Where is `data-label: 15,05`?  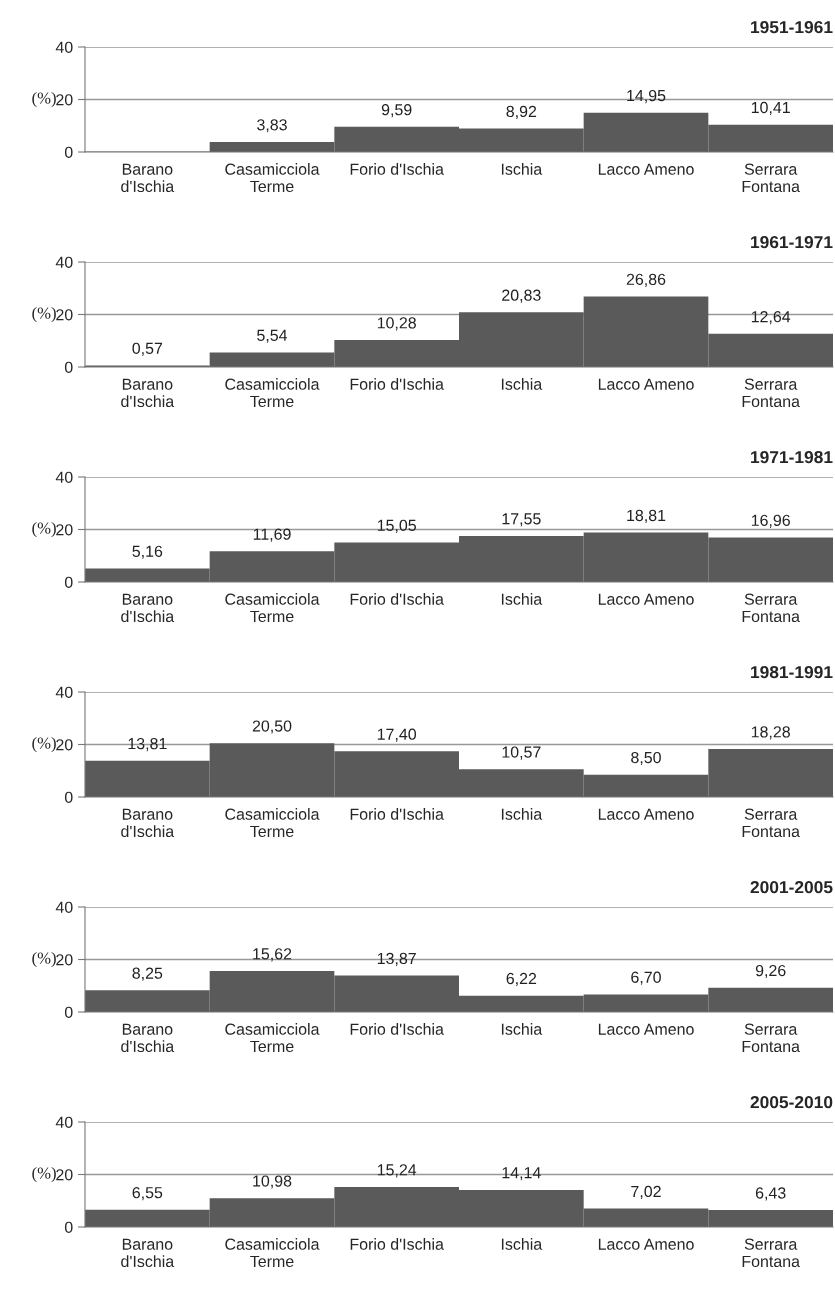 data-label: 15,05 is located at coordinates (396, 526).